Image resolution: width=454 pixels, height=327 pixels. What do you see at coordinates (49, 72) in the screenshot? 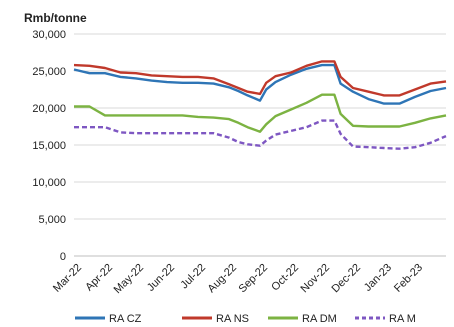
I see `y-tick-label: 25,000` at bounding box center [49, 72].